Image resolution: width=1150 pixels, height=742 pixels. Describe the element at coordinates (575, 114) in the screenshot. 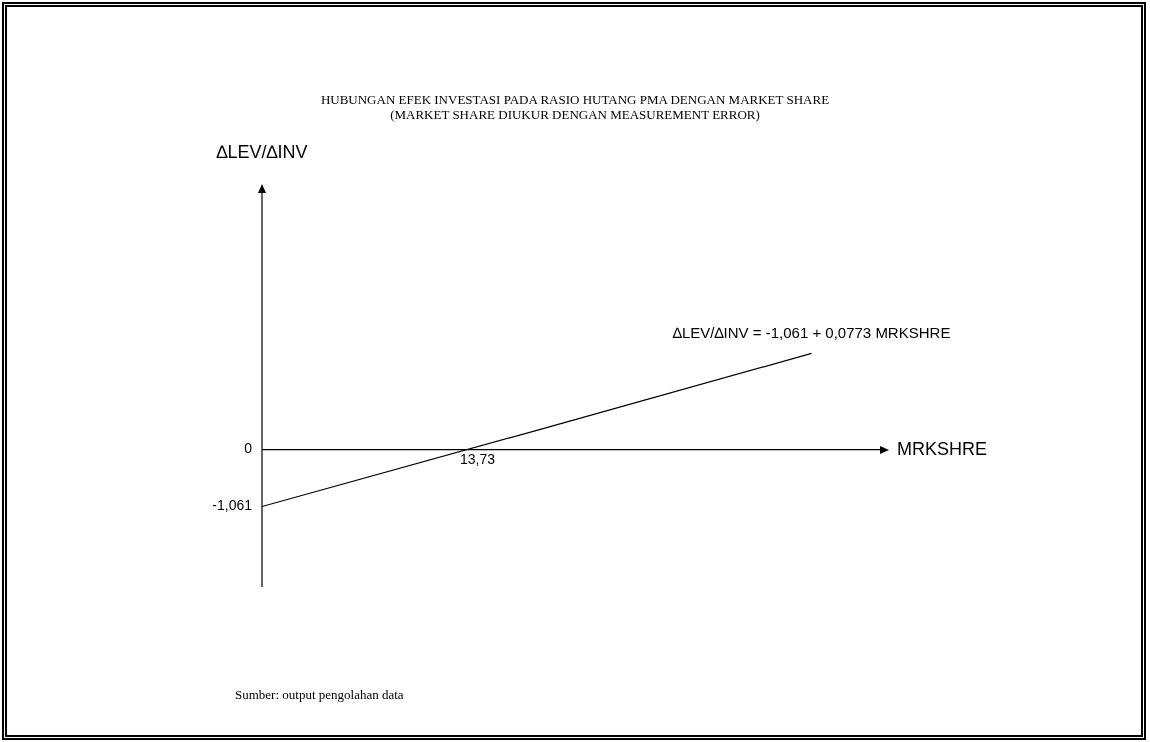

I see `chart-subtitle: (MARKET SHARE DIUKUR DENGAN MEASUREMENT ERROR)` at that location.